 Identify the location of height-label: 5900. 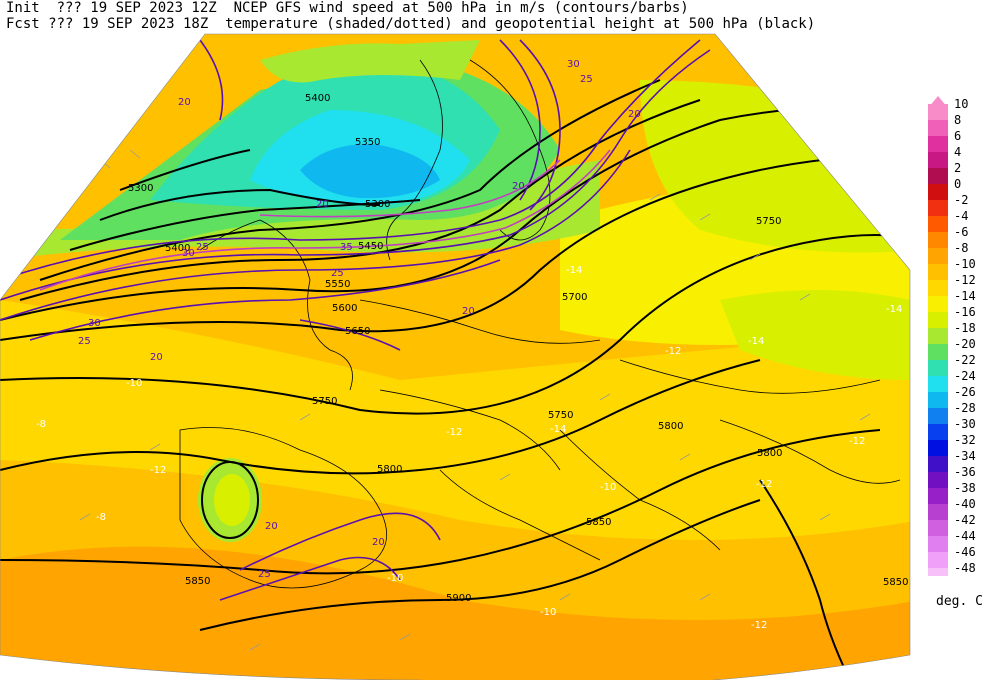
(458, 598).